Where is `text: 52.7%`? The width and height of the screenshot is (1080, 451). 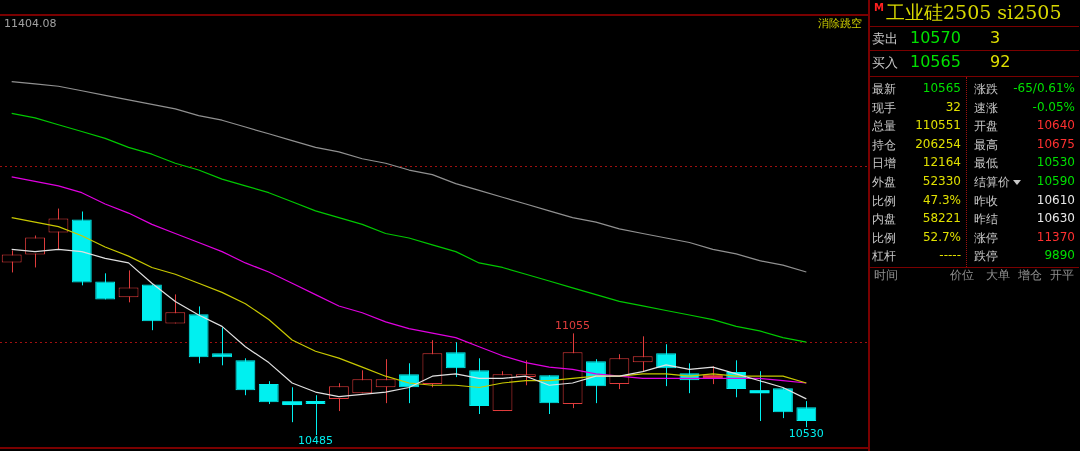
text: 52.7% is located at coordinates (941, 236).